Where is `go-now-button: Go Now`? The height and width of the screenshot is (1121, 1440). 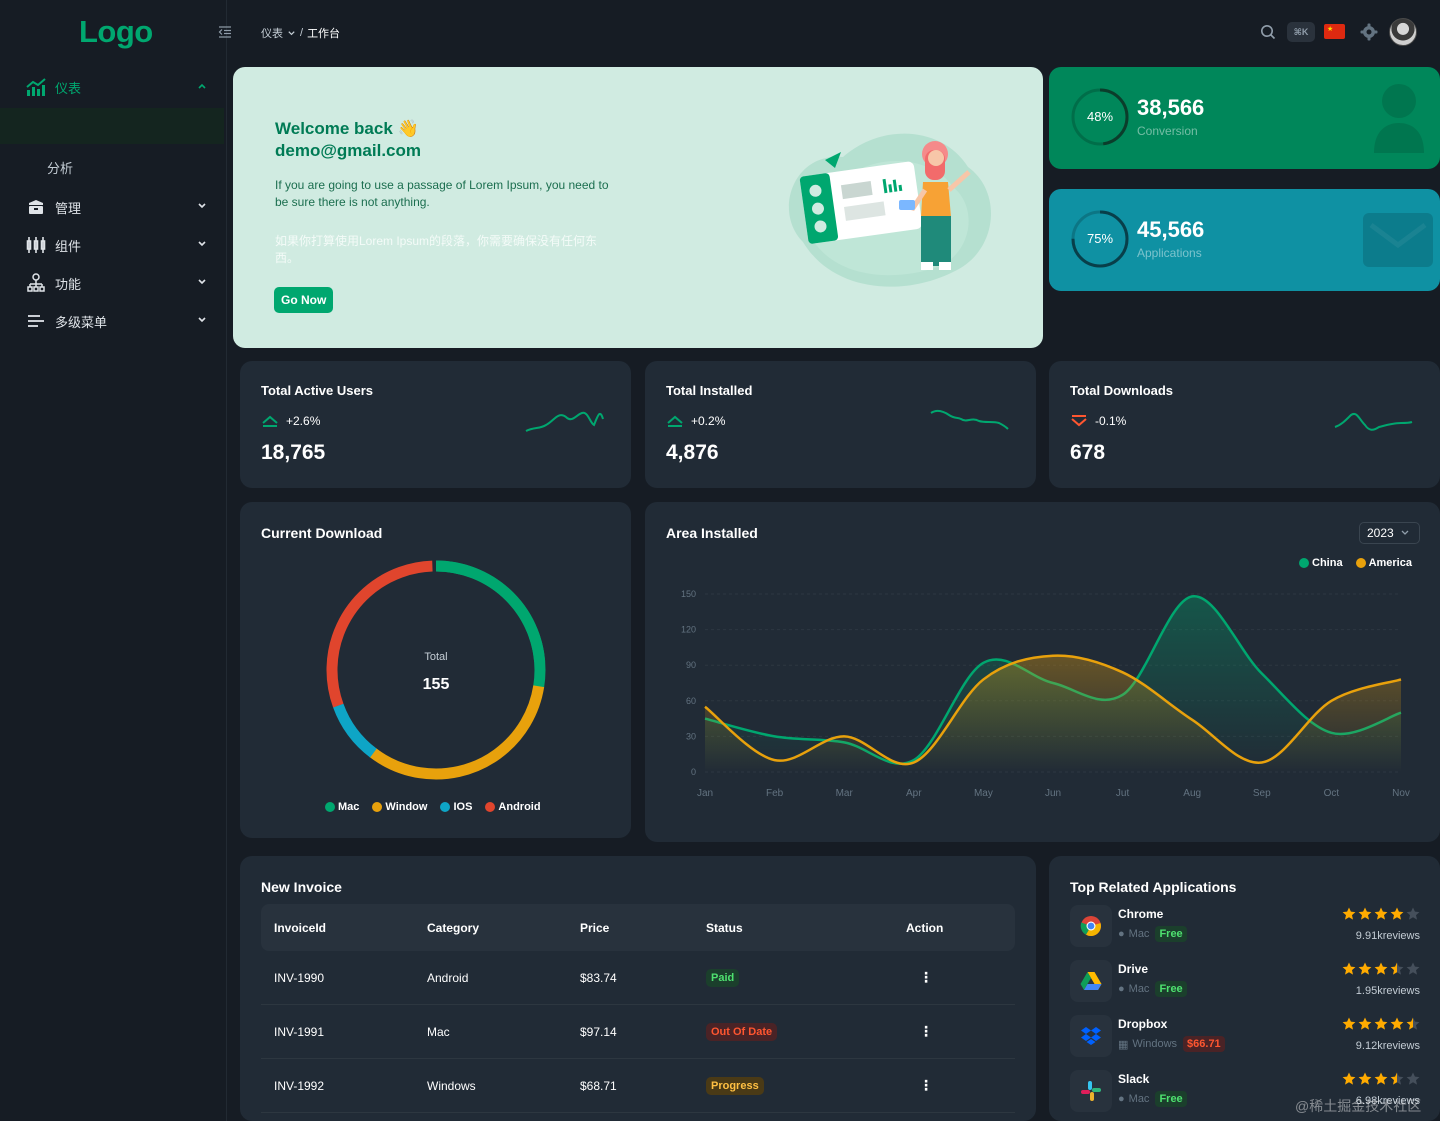 go-now-button: Go Now is located at coordinates (304, 300).